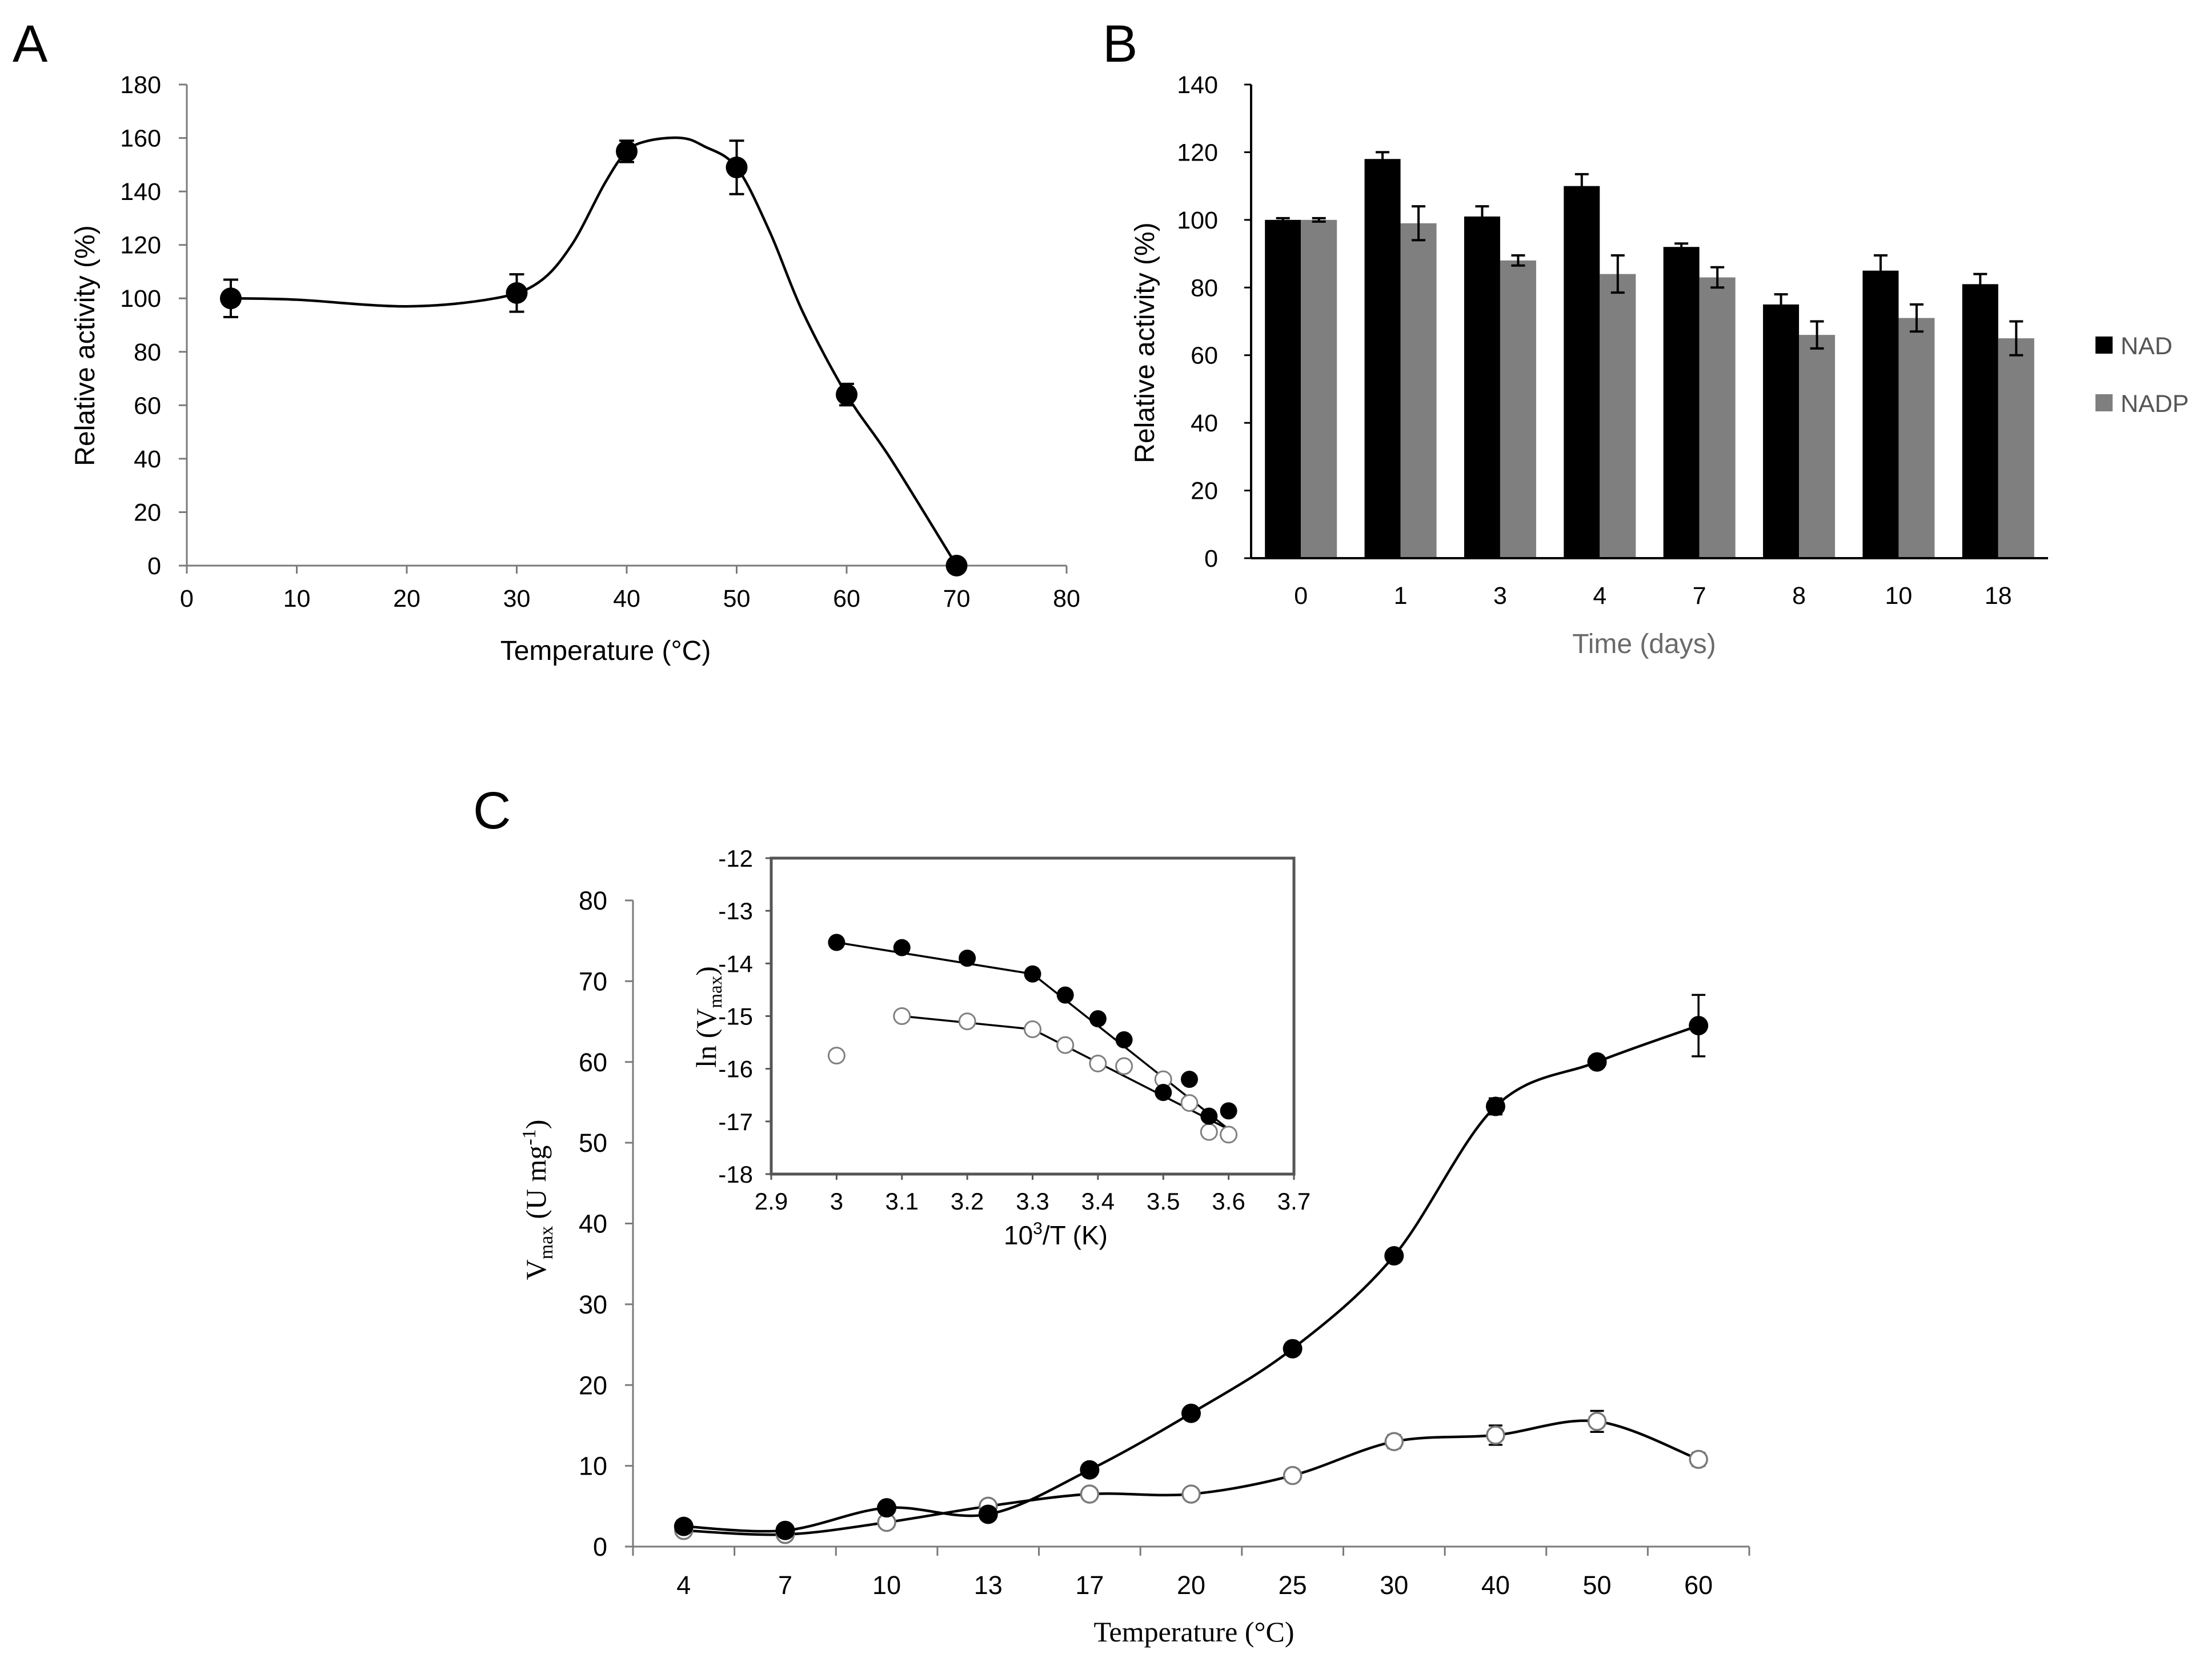 The image size is (2212, 1662). I want to click on b-x-tick-label: 18, so click(1998, 596).